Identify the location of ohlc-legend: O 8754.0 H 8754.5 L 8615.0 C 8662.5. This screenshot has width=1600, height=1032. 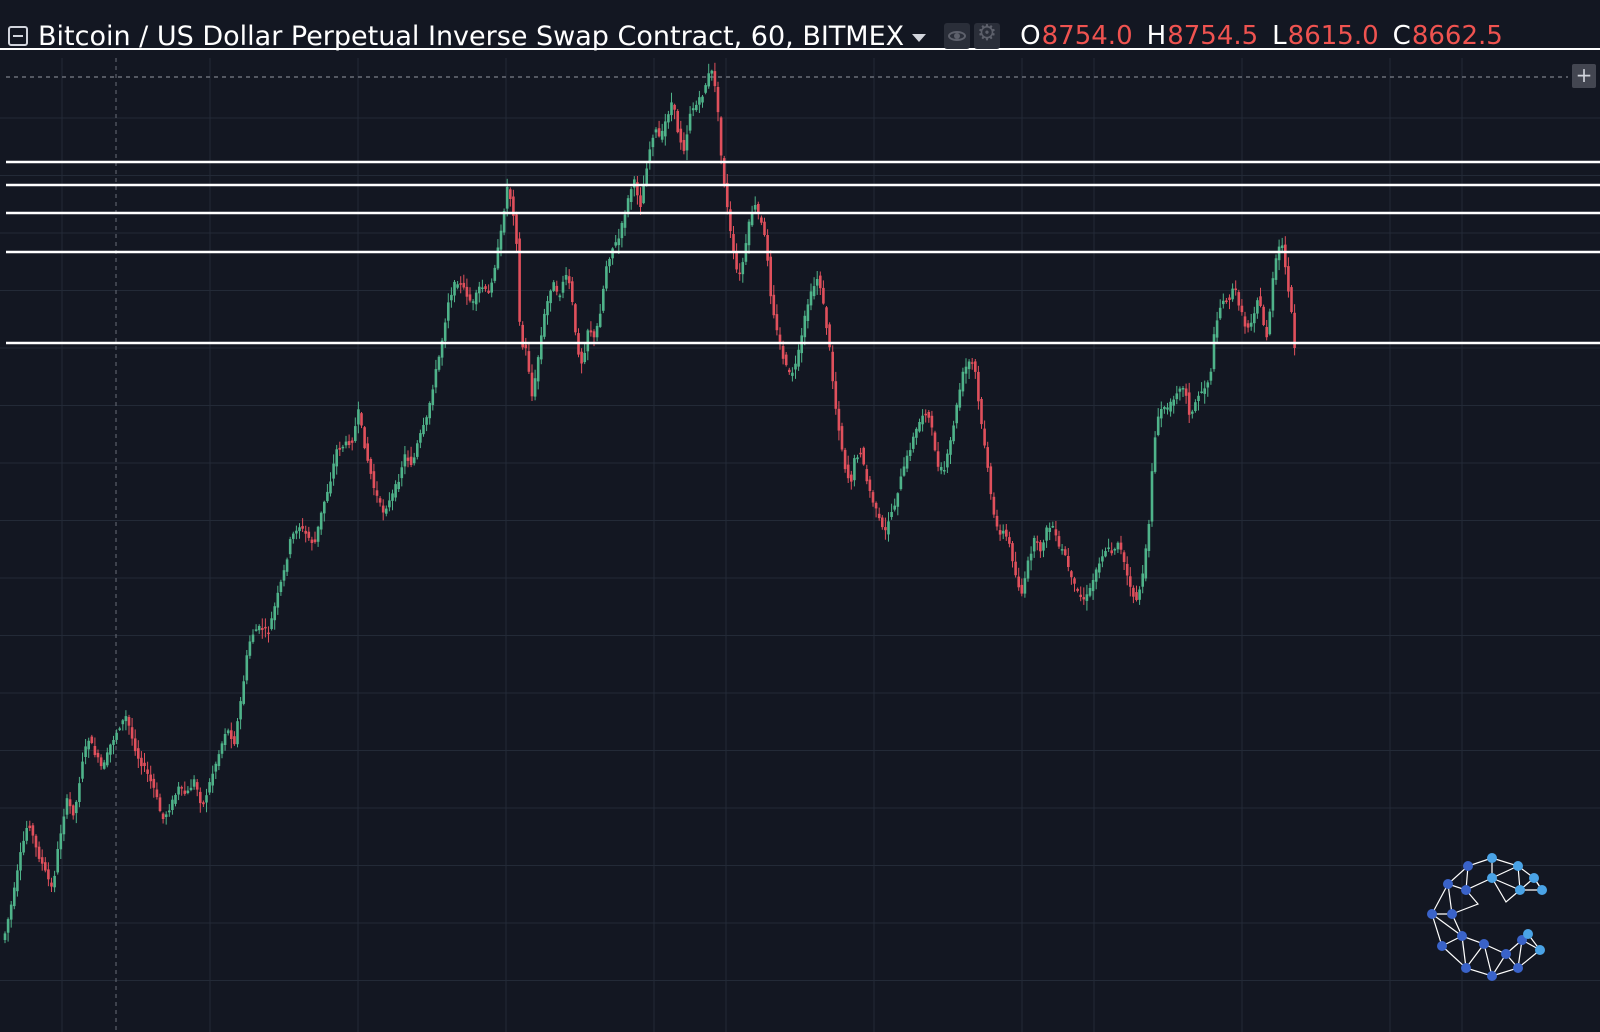
(1268, 36).